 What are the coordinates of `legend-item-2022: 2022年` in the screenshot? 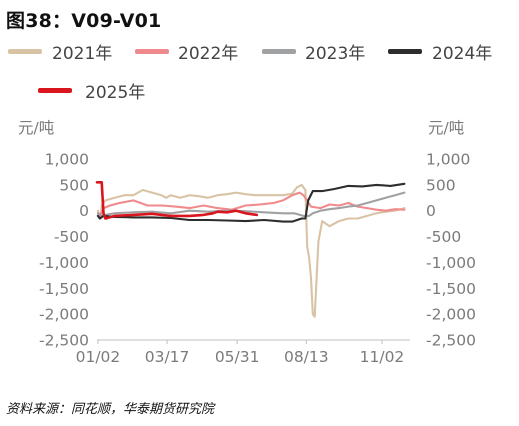 It's located at (186, 54).